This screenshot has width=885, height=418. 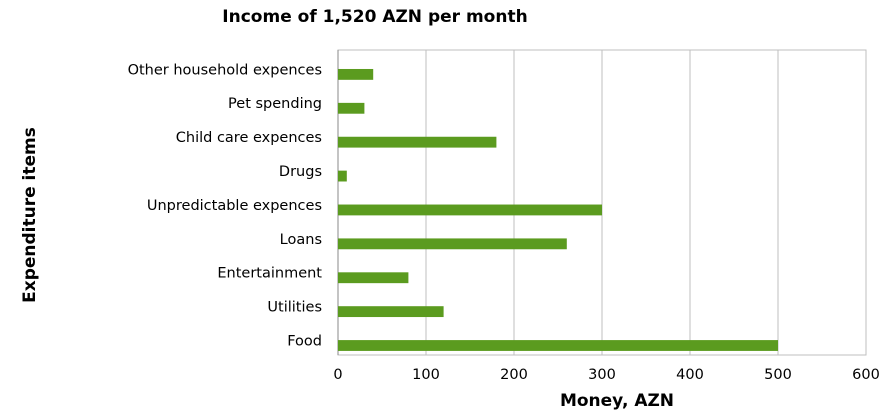 What do you see at coordinates (300, 172) in the screenshot?
I see `y-tick-label: Drugs` at bounding box center [300, 172].